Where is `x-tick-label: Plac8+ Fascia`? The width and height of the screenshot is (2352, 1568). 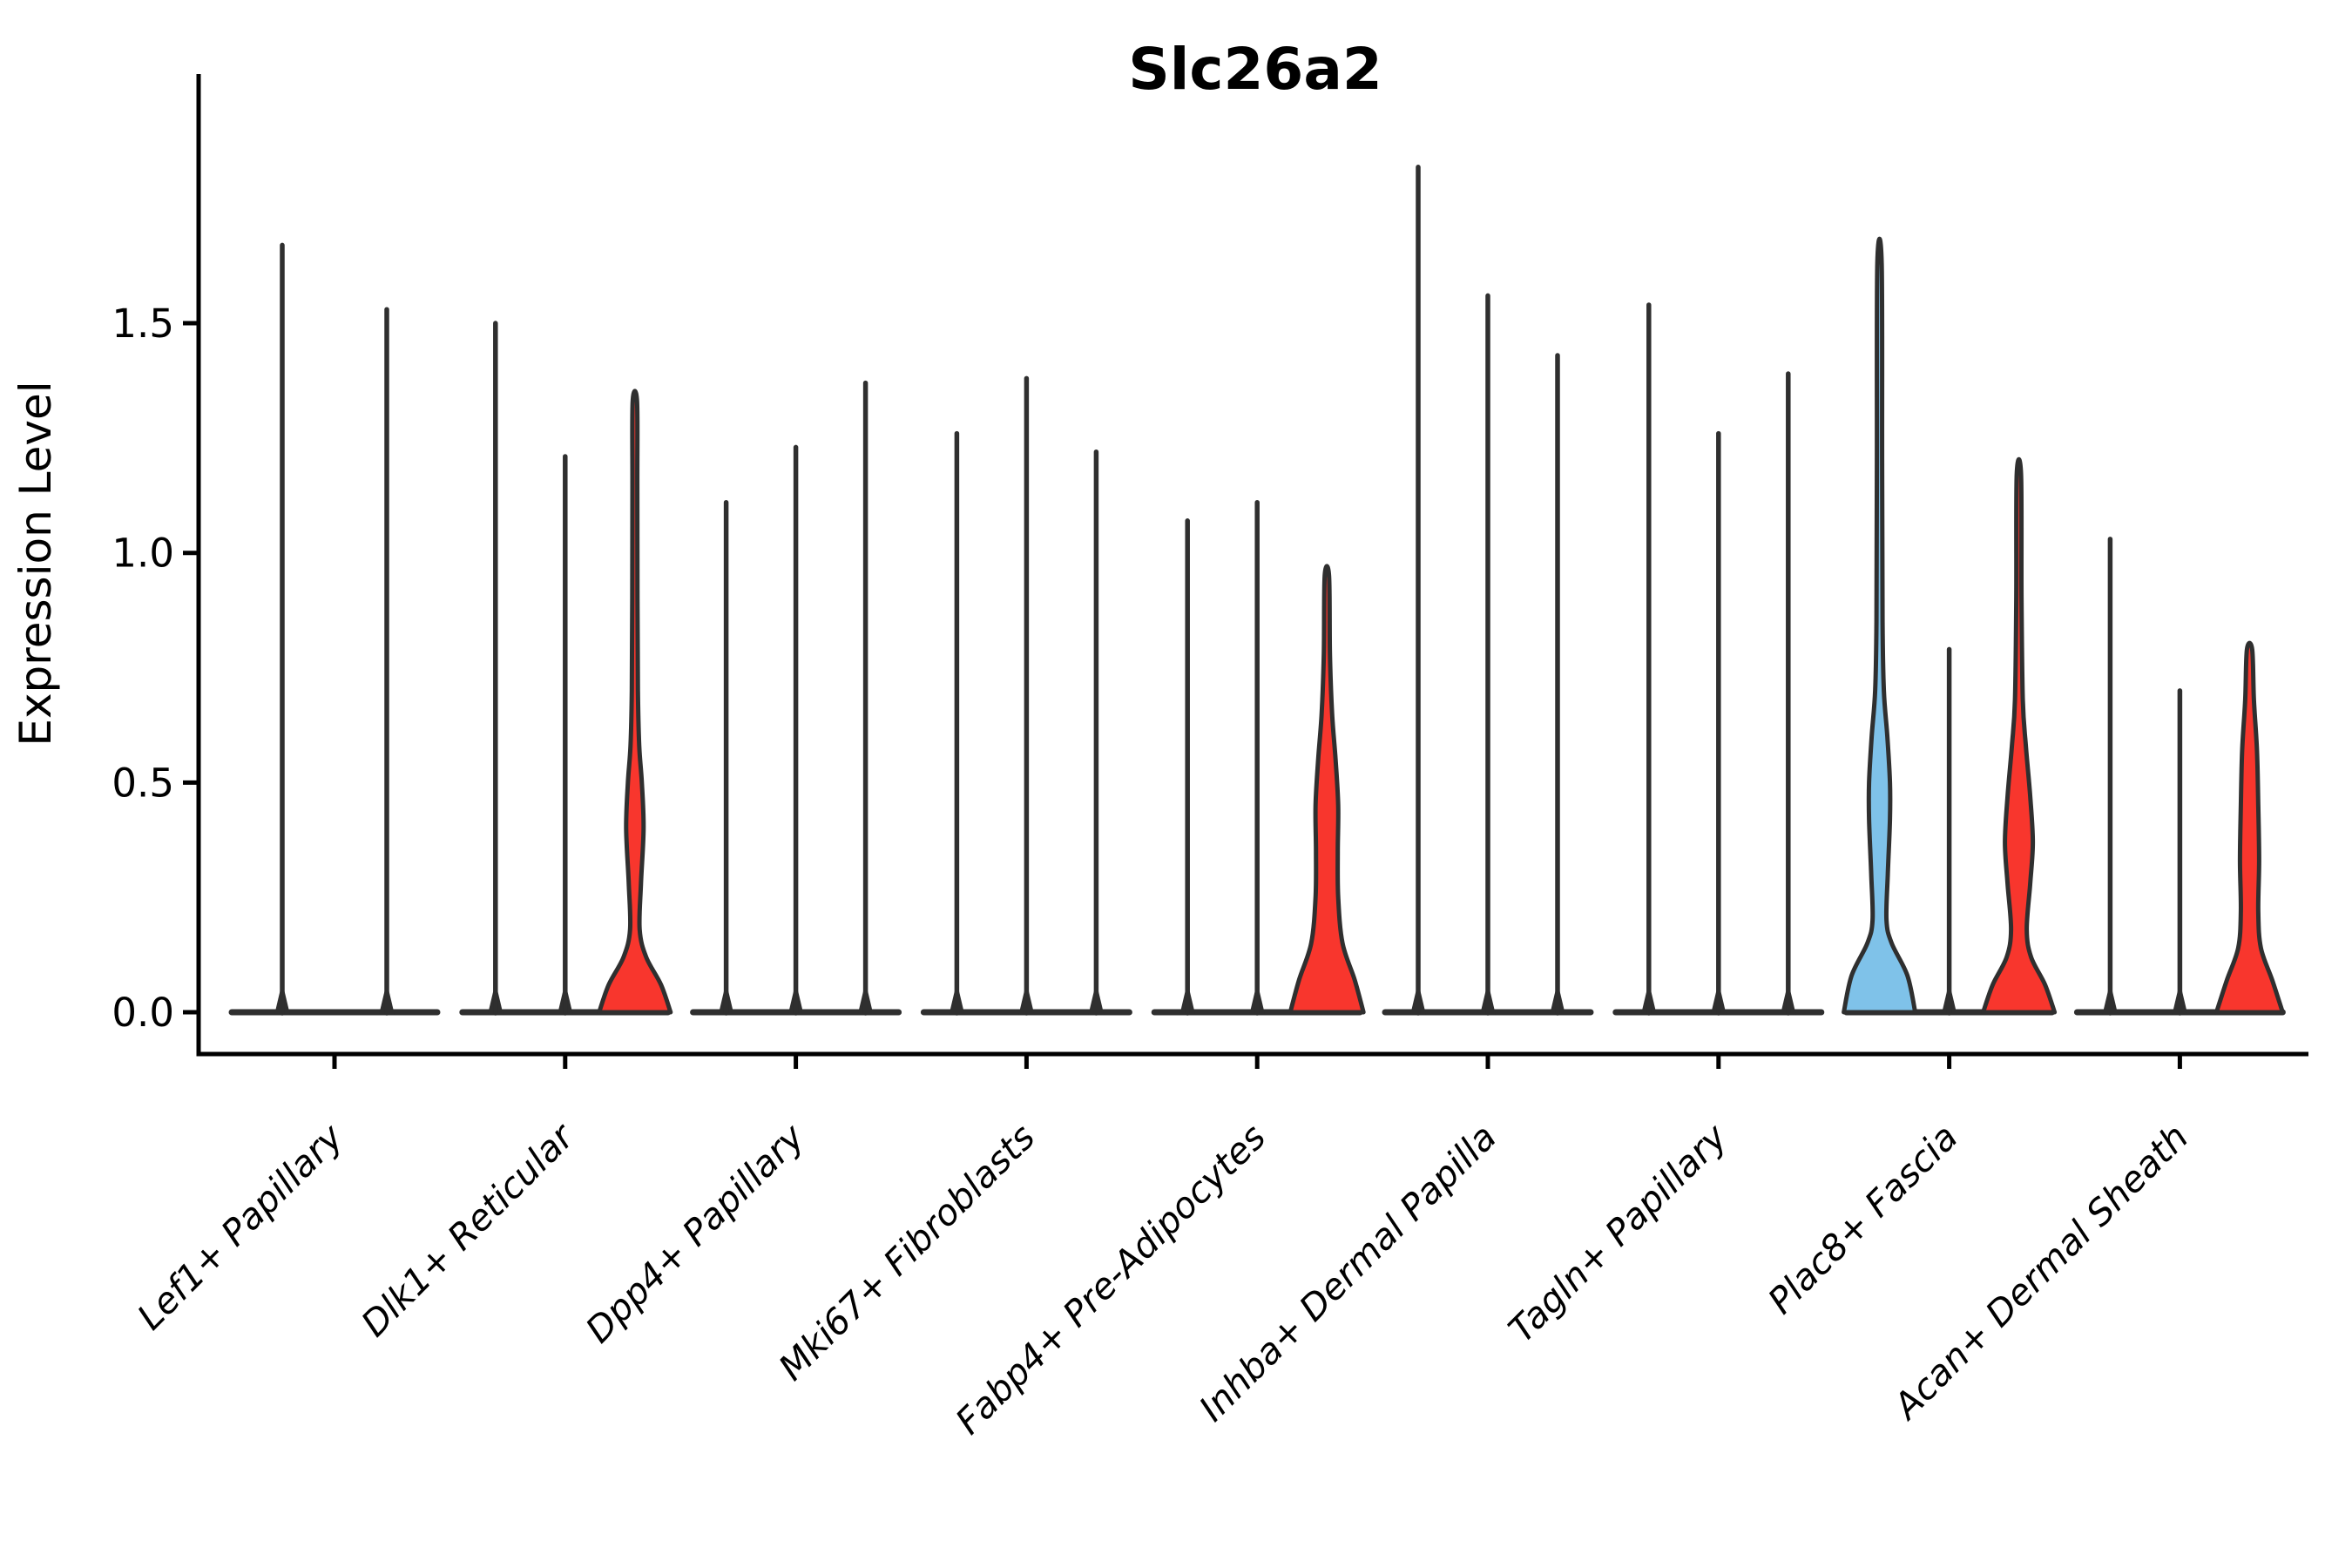 x-tick-label: Plac8+ Fascia is located at coordinates (1863, 1218).